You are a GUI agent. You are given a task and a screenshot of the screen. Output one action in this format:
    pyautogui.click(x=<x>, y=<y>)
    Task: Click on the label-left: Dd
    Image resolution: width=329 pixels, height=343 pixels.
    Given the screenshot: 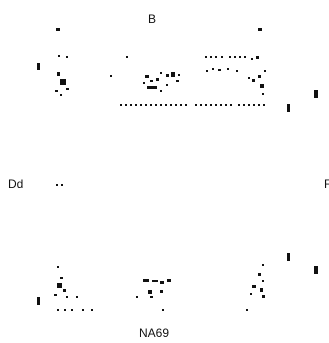 What is the action you would take?
    pyautogui.click(x=16, y=184)
    